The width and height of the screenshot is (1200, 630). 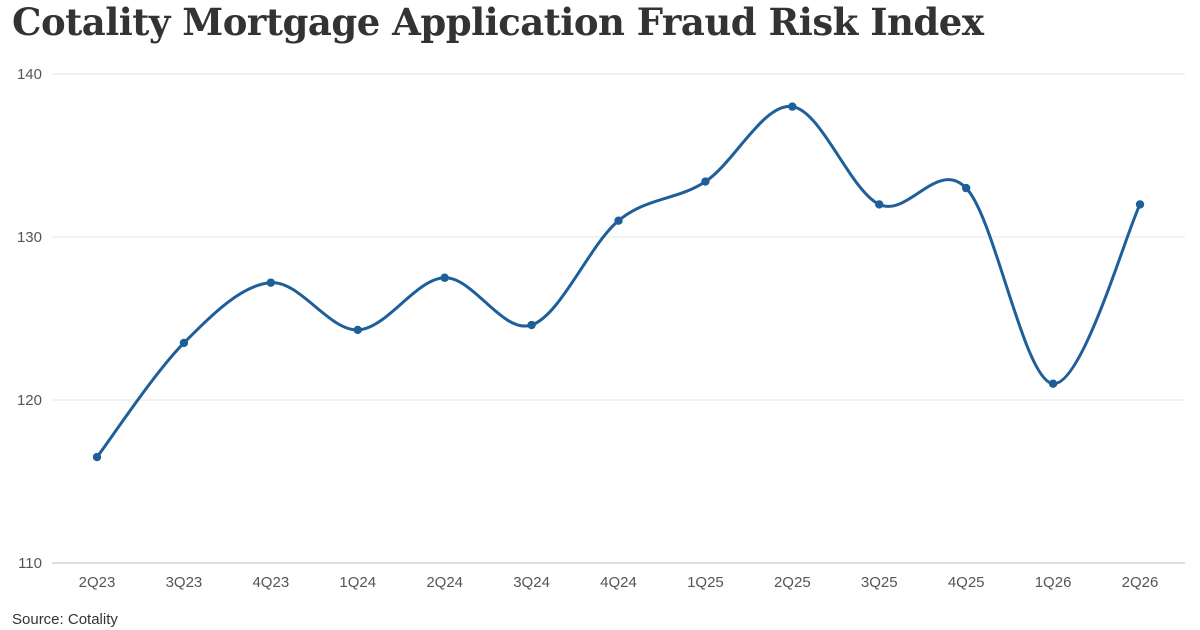 What do you see at coordinates (879, 582) in the screenshot?
I see `x-tick-label: 3Q25` at bounding box center [879, 582].